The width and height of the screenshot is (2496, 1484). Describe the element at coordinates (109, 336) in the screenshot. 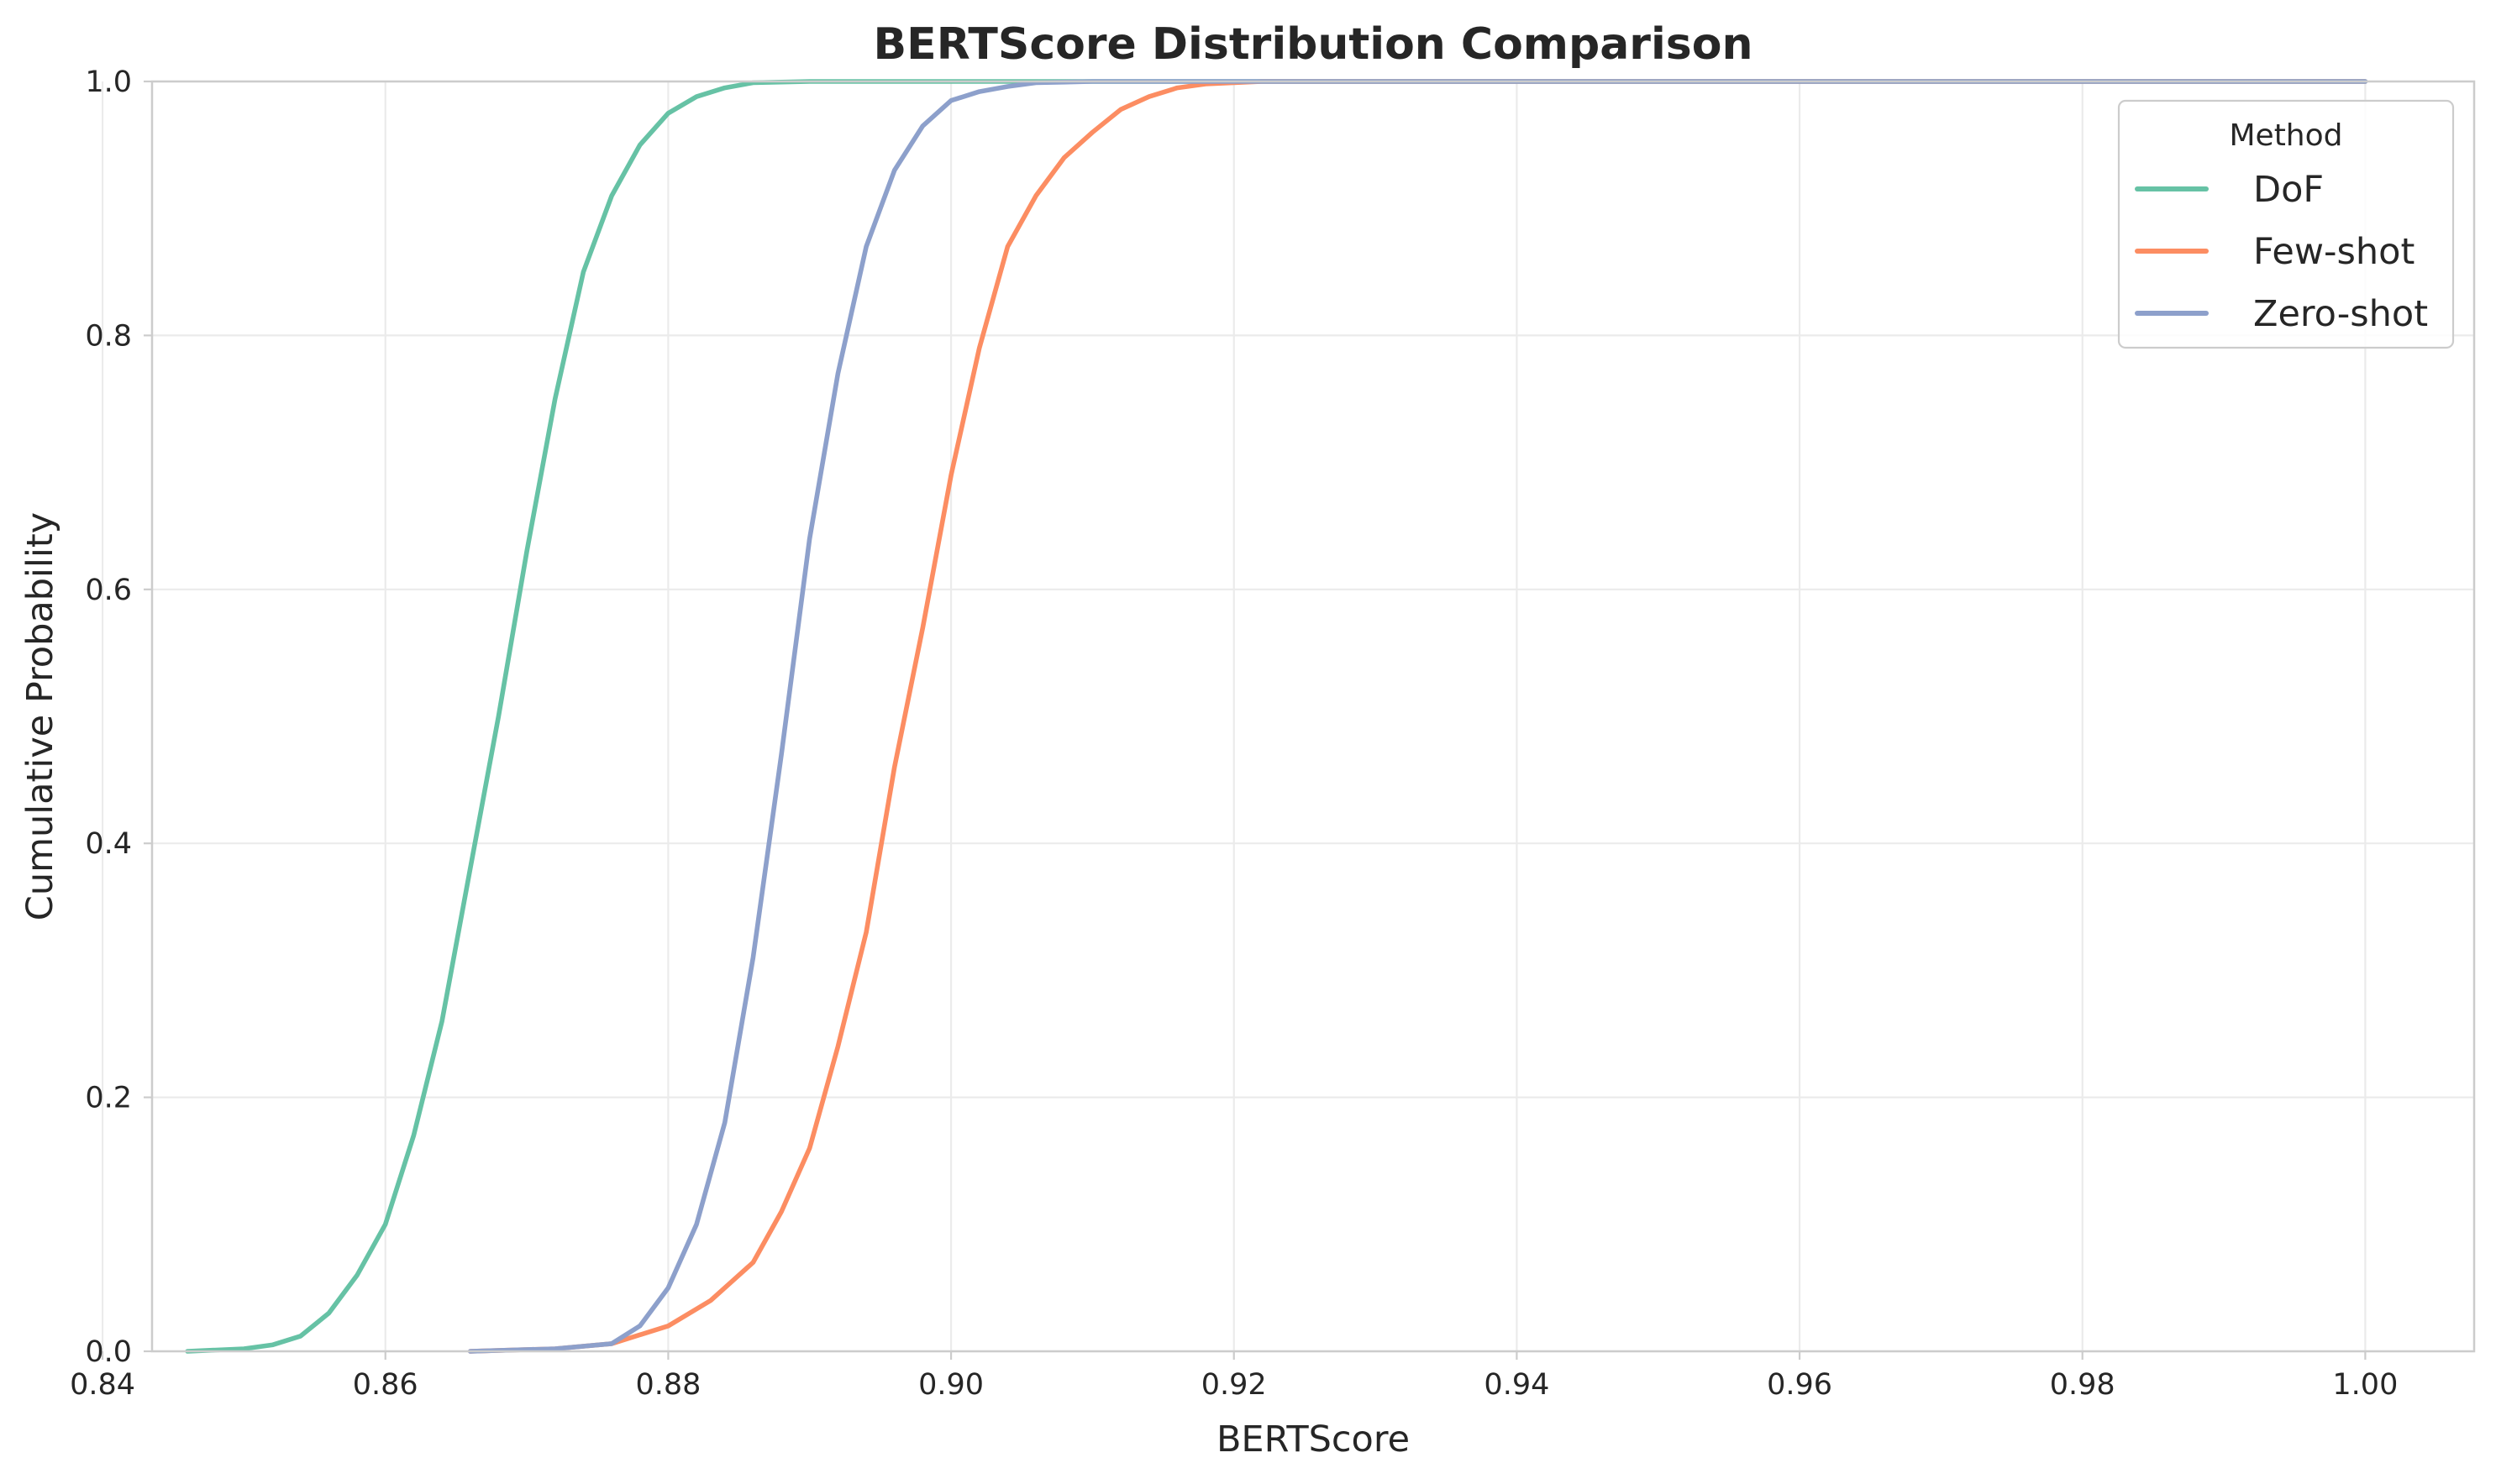

I see `y-tick-label: 0.8` at that location.